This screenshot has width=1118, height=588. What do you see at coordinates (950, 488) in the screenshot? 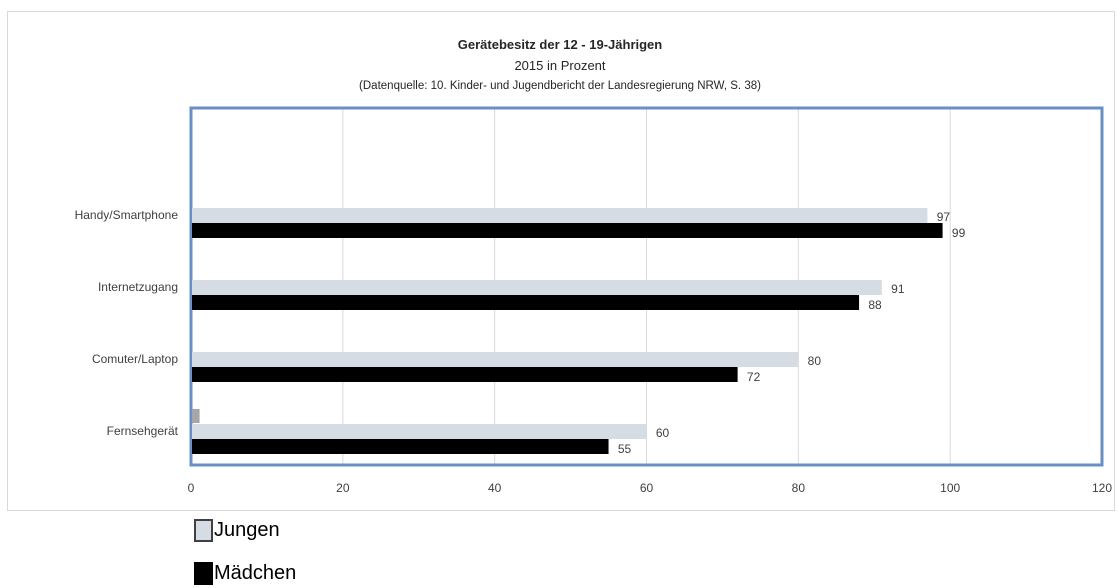
I see `x-tick-label-100: 100` at bounding box center [950, 488].